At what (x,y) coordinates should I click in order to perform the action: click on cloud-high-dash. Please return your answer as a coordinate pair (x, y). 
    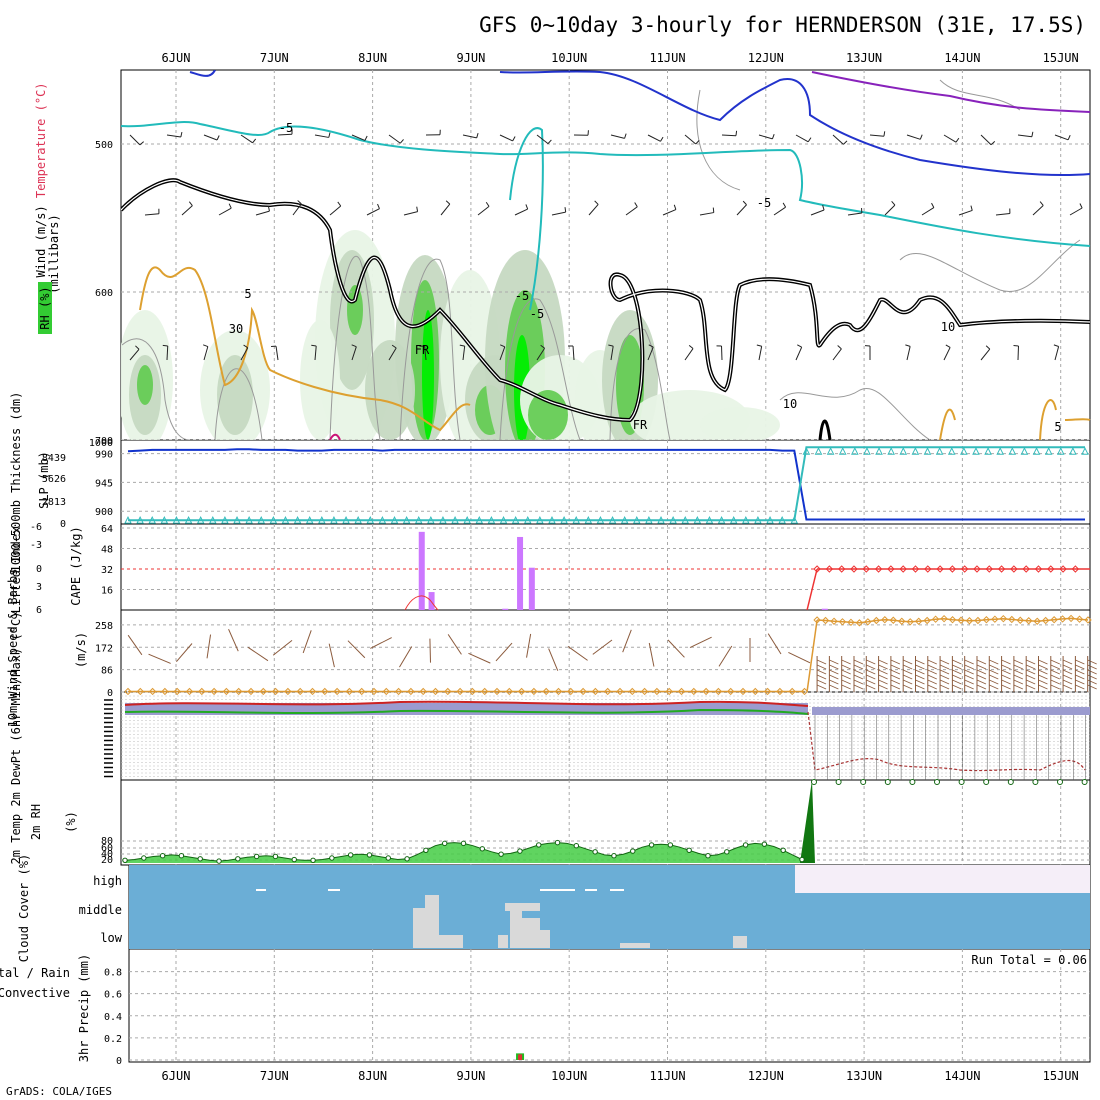
    Looking at the image, I should click on (617, 890).